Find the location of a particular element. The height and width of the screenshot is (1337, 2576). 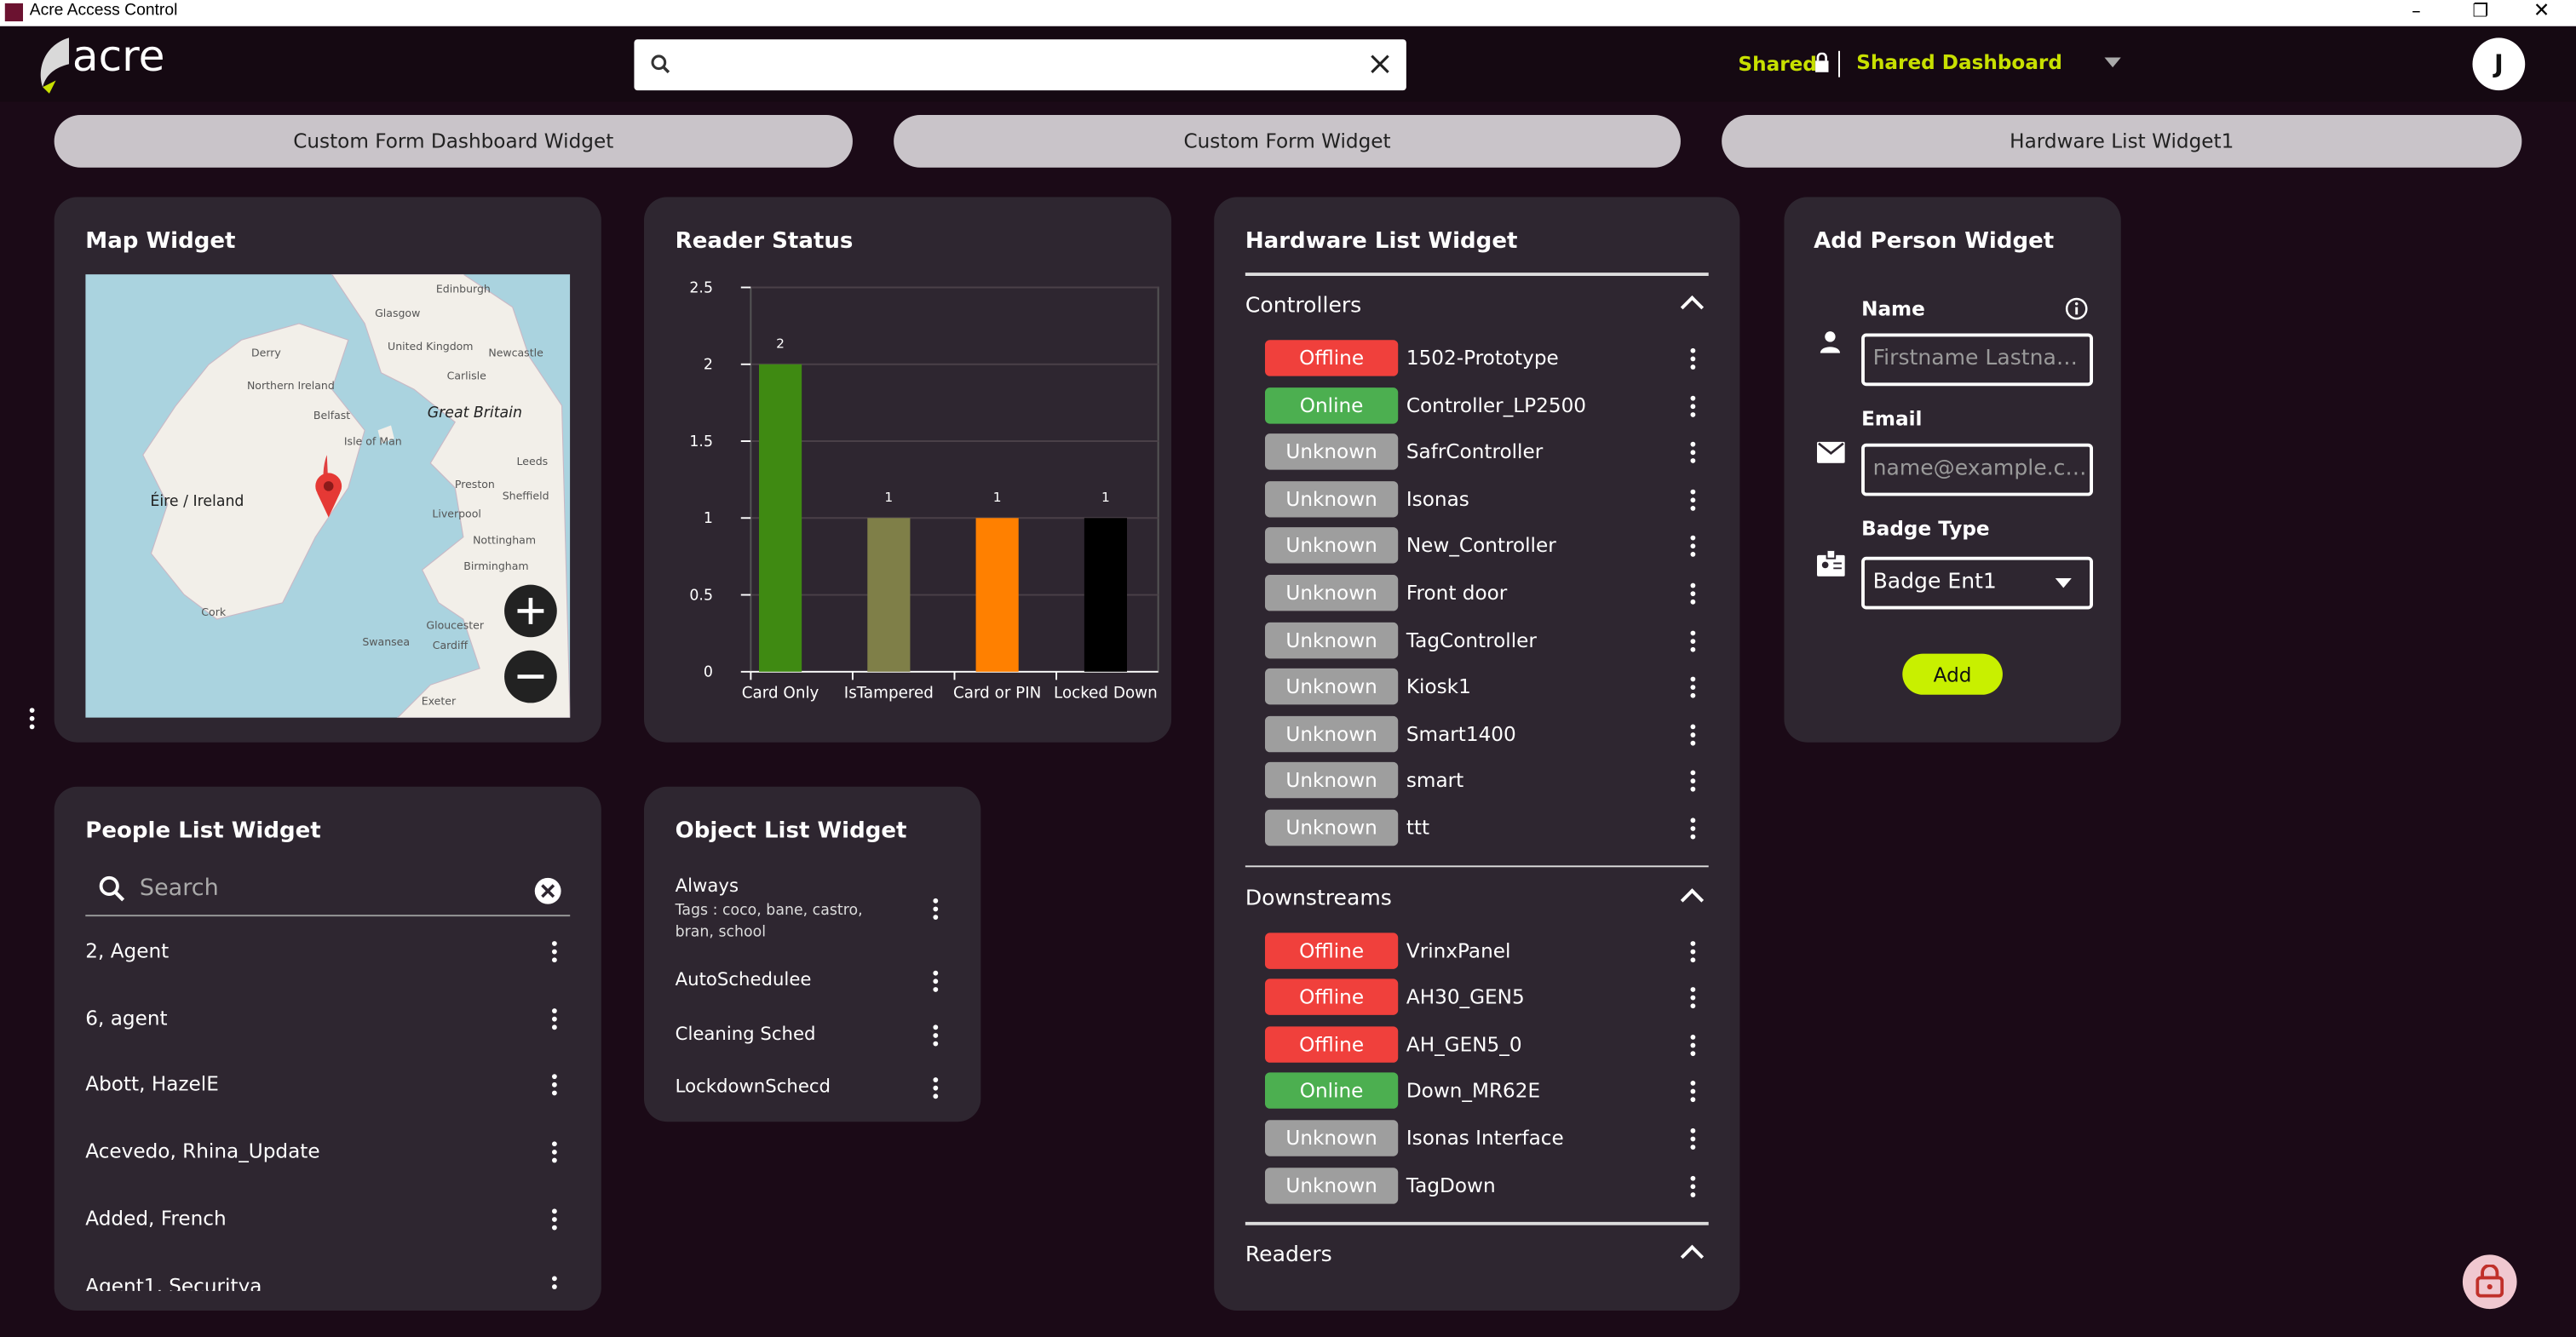

person-name: 2, Agent is located at coordinates (128, 951).